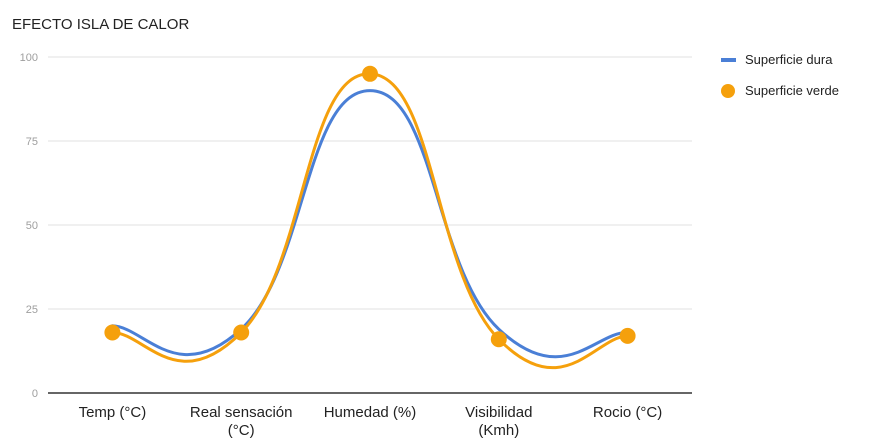 Image resolution: width=875 pixels, height=442 pixels. Describe the element at coordinates (789, 59) in the screenshot. I see `legend-label: Superficie dura` at that location.